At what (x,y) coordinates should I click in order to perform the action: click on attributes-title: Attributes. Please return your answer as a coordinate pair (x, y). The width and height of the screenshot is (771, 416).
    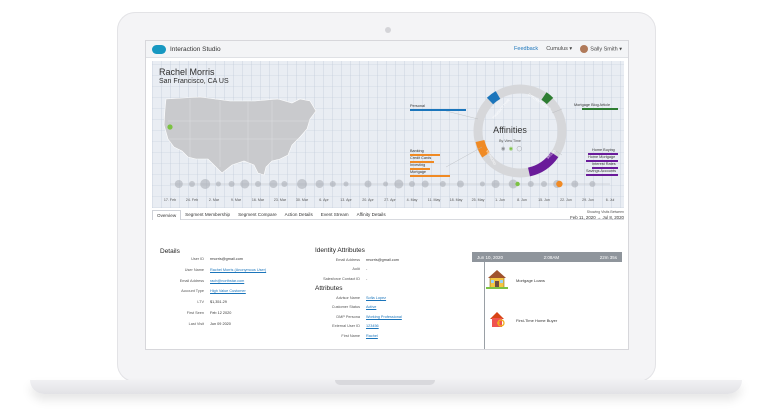
    Looking at the image, I should click on (329, 288).